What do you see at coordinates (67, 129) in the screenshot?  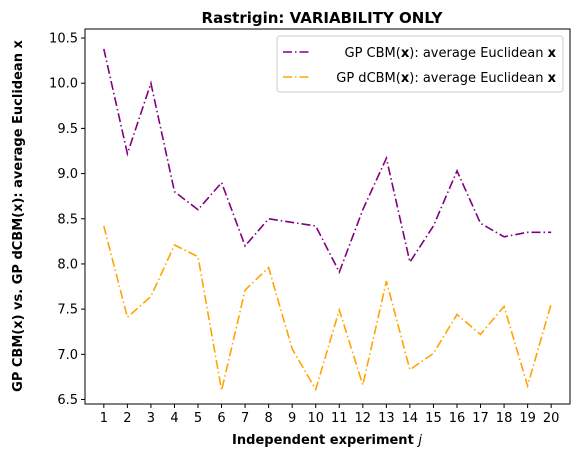 I see `y-tick-label: 9.5` at bounding box center [67, 129].